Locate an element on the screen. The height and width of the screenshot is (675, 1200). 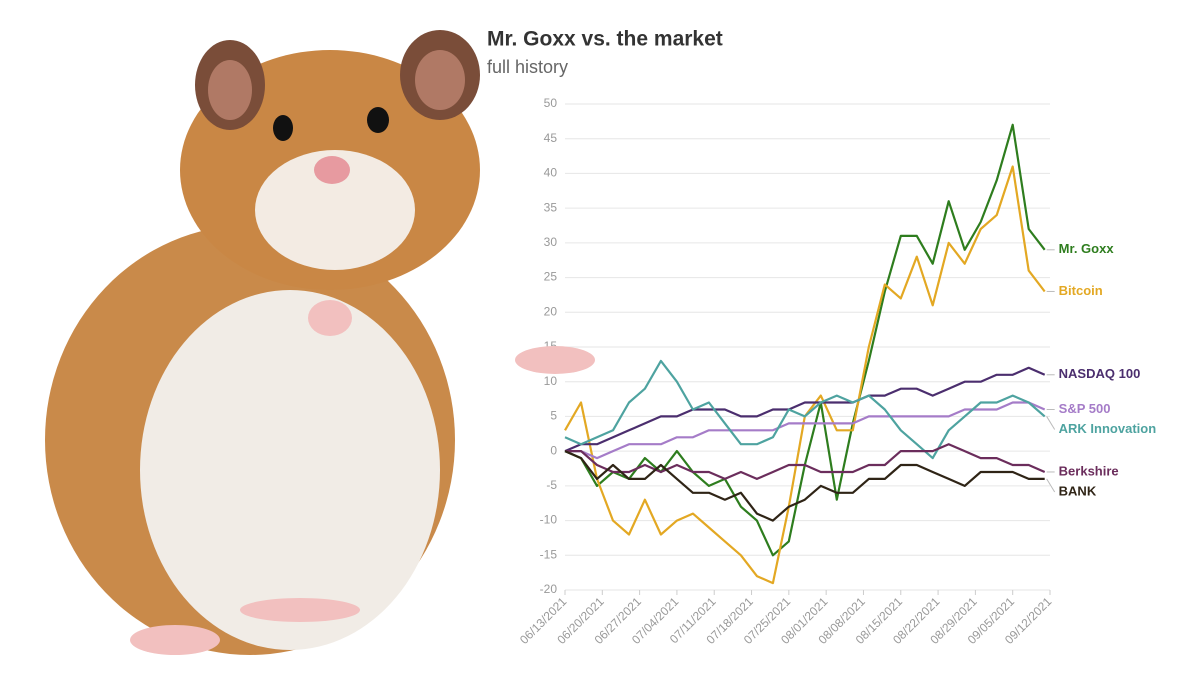
y-tick-label: 35 is located at coordinates (551, 207).